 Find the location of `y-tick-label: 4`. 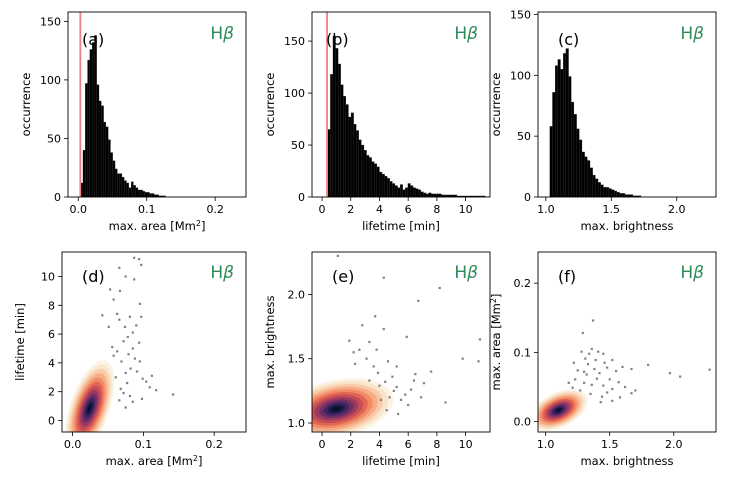

y-tick-label: 4 is located at coordinates (51, 363).